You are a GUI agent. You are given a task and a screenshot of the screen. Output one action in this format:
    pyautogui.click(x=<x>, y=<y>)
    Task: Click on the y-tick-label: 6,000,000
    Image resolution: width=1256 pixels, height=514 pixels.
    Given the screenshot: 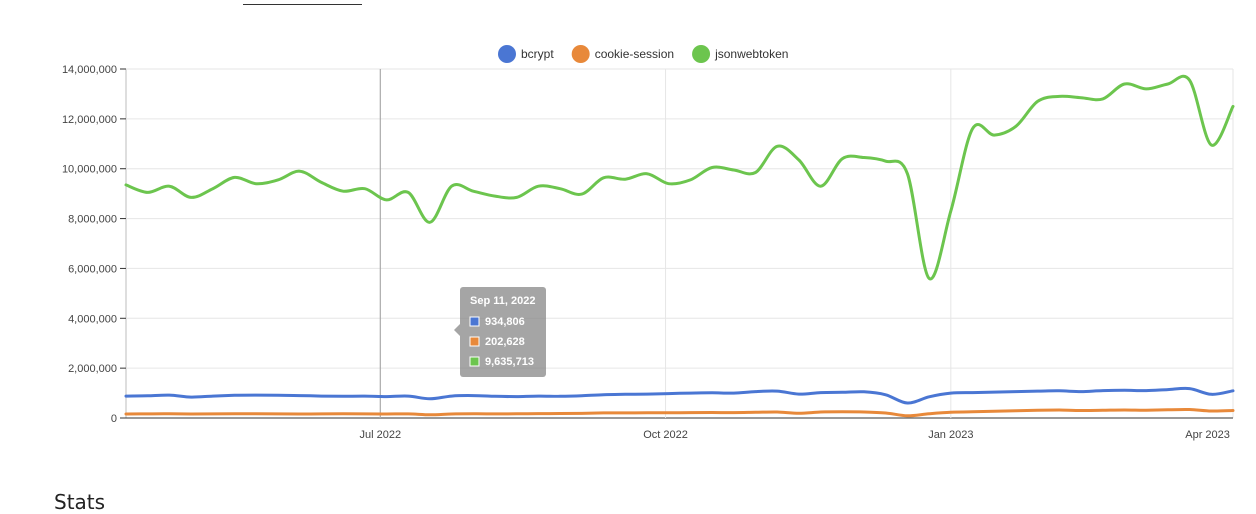 What is the action you would take?
    pyautogui.click(x=92, y=269)
    